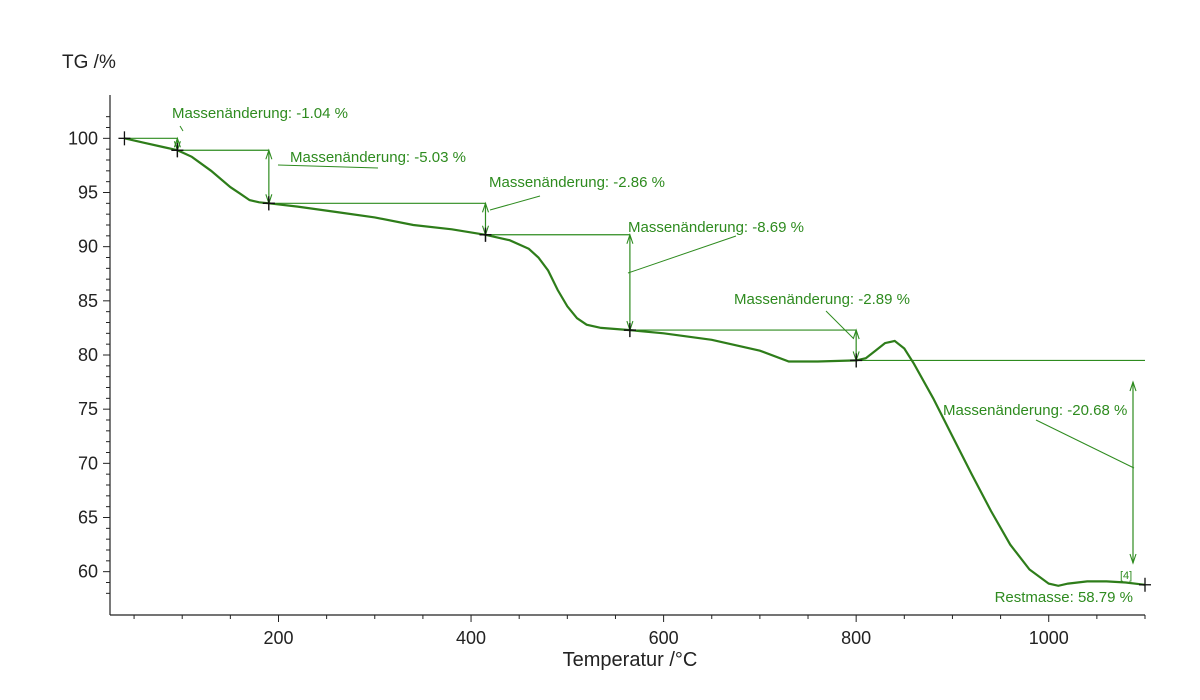  What do you see at coordinates (1126, 576) in the screenshot?
I see `marker-label: [4]` at bounding box center [1126, 576].